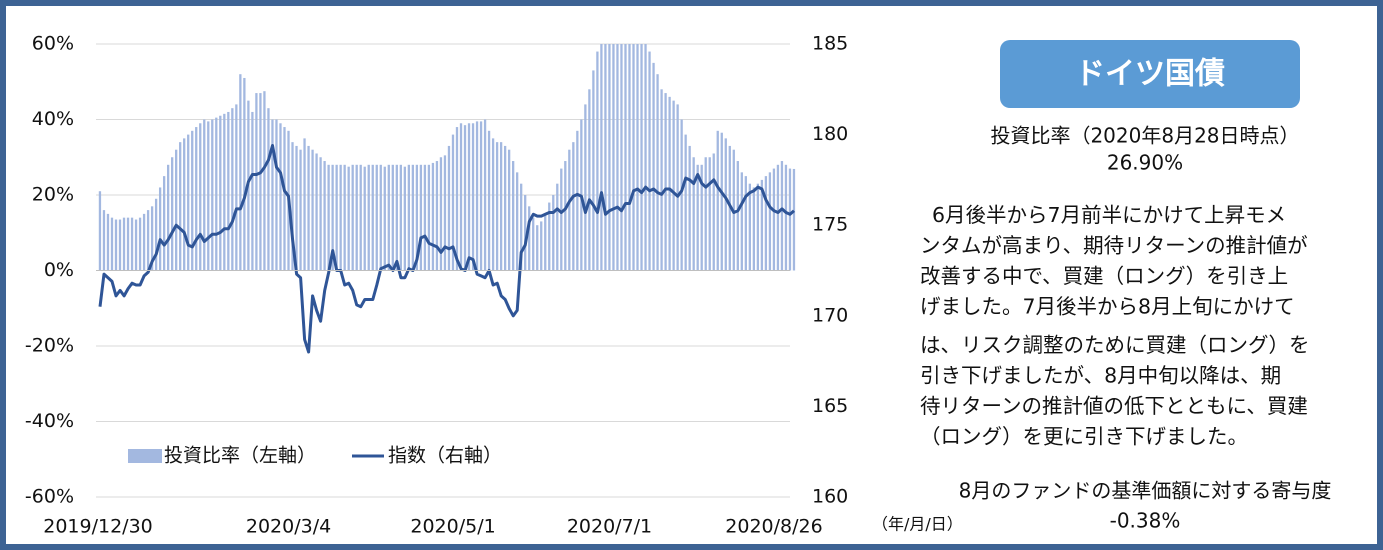 Image resolution: width=1383 pixels, height=550 pixels. What do you see at coordinates (830, 44) in the screenshot?
I see `y2-tick-label: 185` at bounding box center [830, 44].